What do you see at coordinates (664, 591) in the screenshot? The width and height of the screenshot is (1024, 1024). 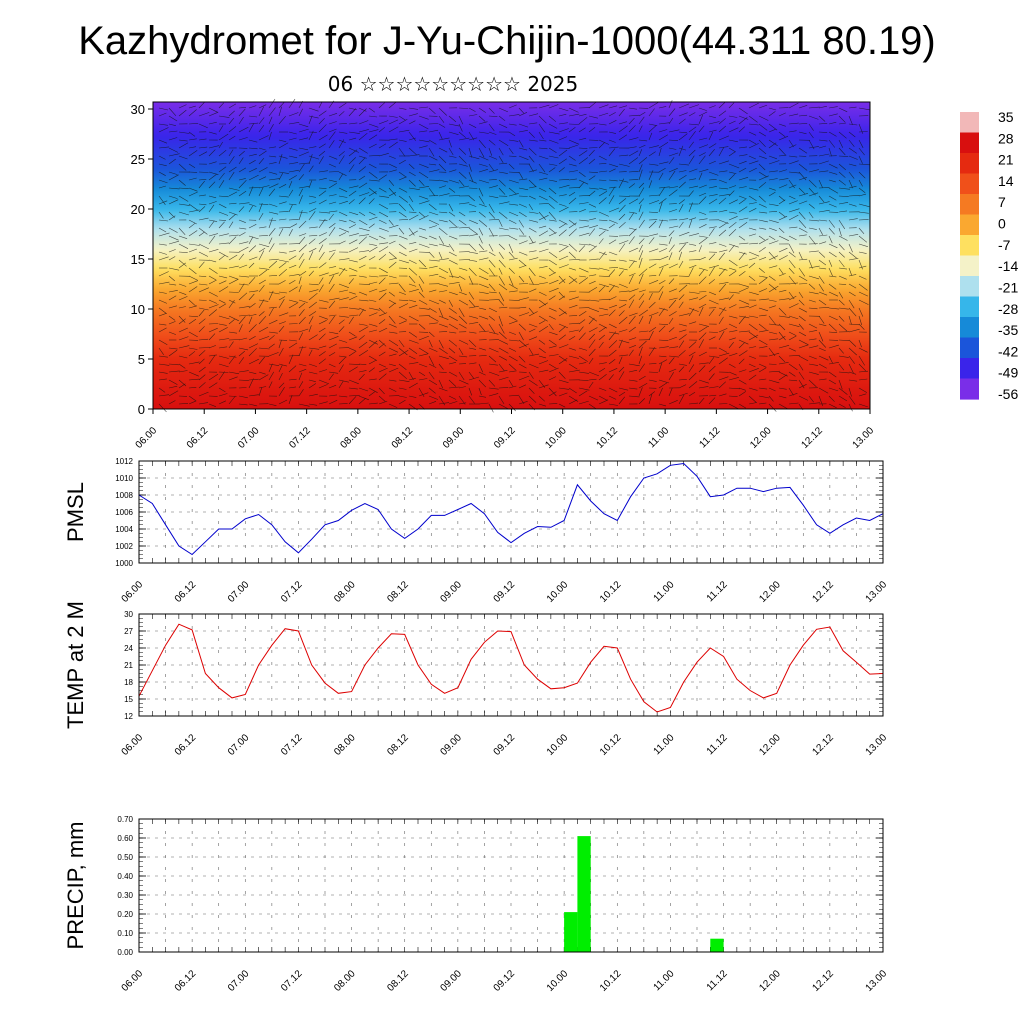 I see `pmsl-x-tick-label: 11.00` at bounding box center [664, 591].